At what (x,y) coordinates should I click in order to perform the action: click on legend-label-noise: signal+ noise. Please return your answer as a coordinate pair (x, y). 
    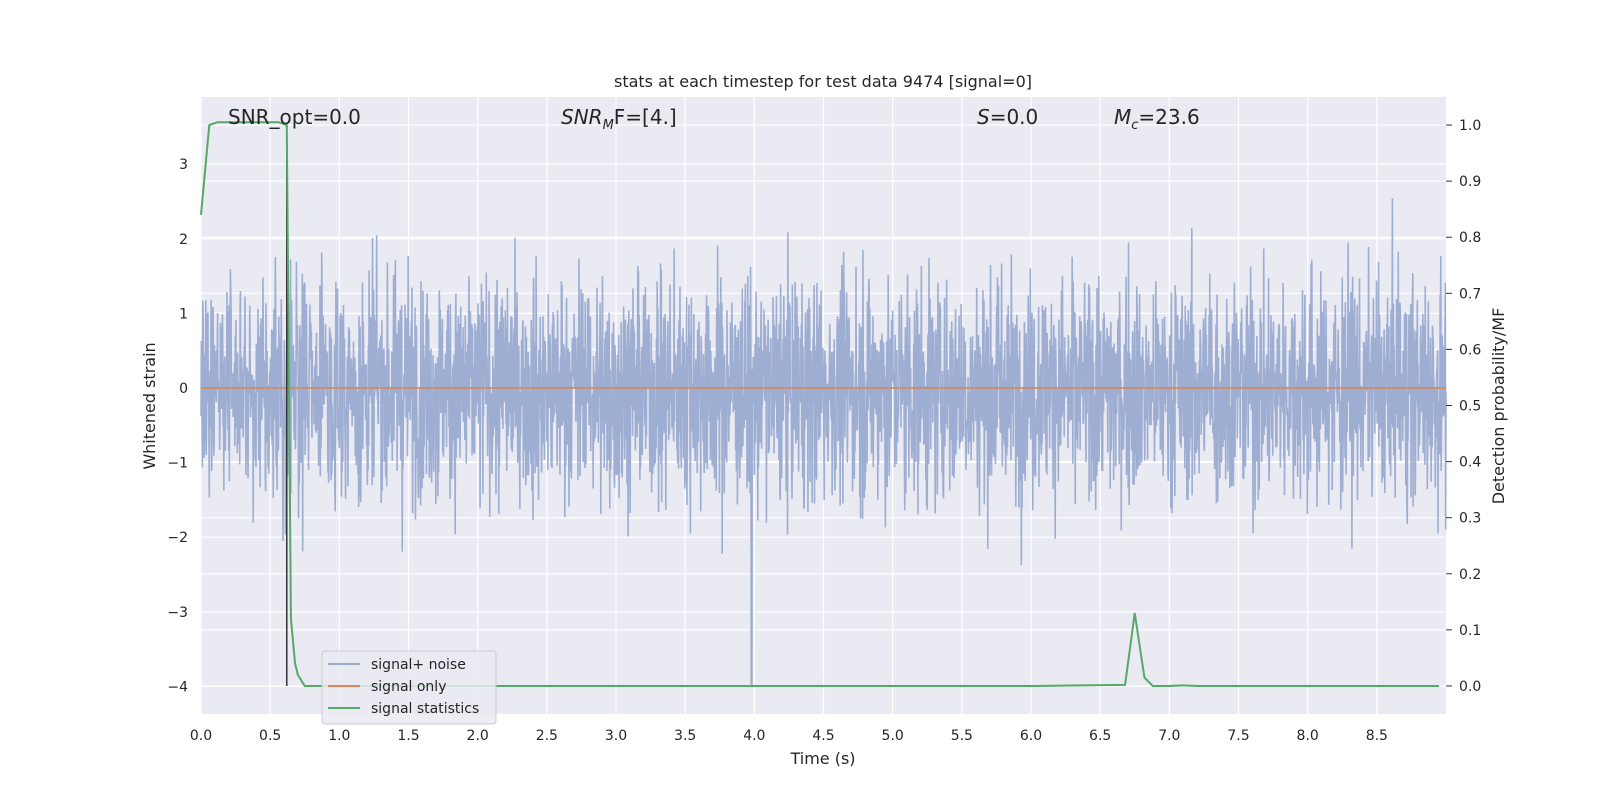
    Looking at the image, I should click on (418, 665).